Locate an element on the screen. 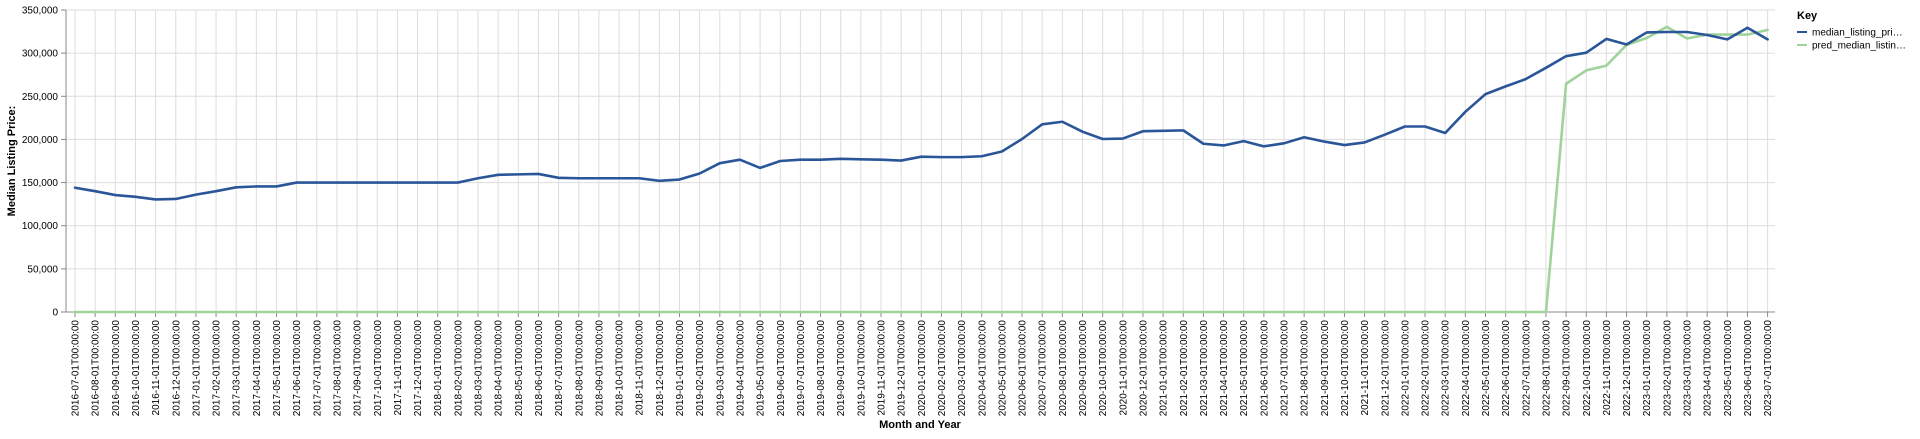 This screenshot has height=439, width=1920. x-tick-label: 2019-03-01T00:00:00 is located at coordinates (720, 368).